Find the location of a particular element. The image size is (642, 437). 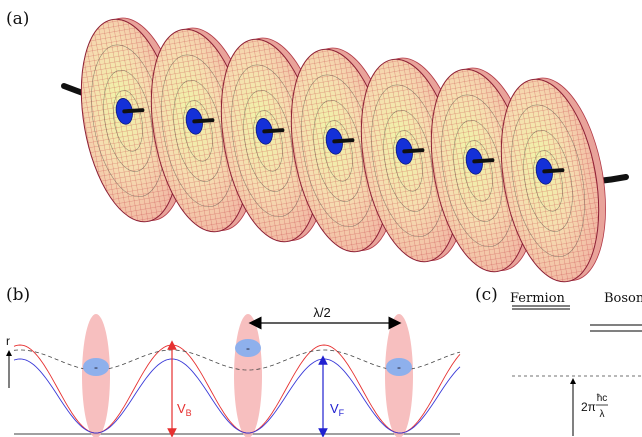

fermion-header: Fermion is located at coordinates (538, 298).